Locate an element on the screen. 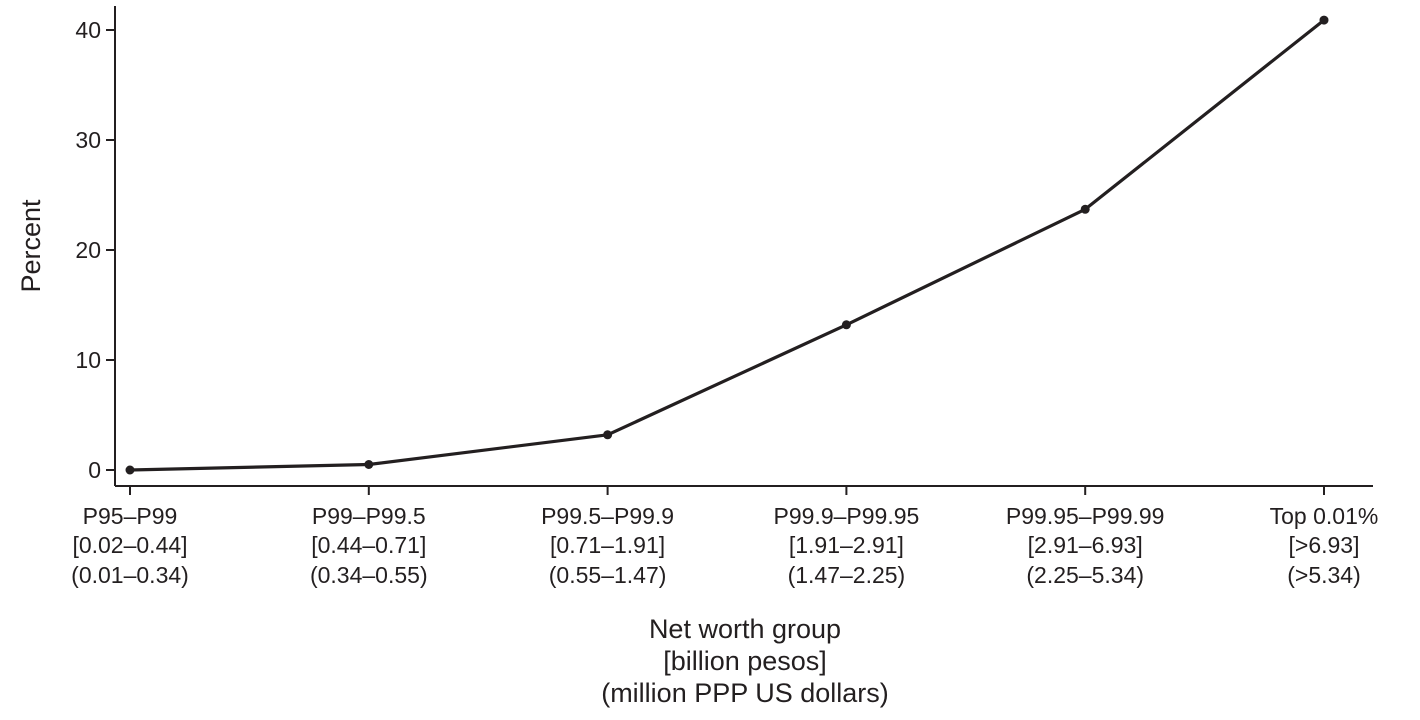 The height and width of the screenshot is (720, 1420). x-tick-label-pesos: [>6.93] is located at coordinates (1324, 545).